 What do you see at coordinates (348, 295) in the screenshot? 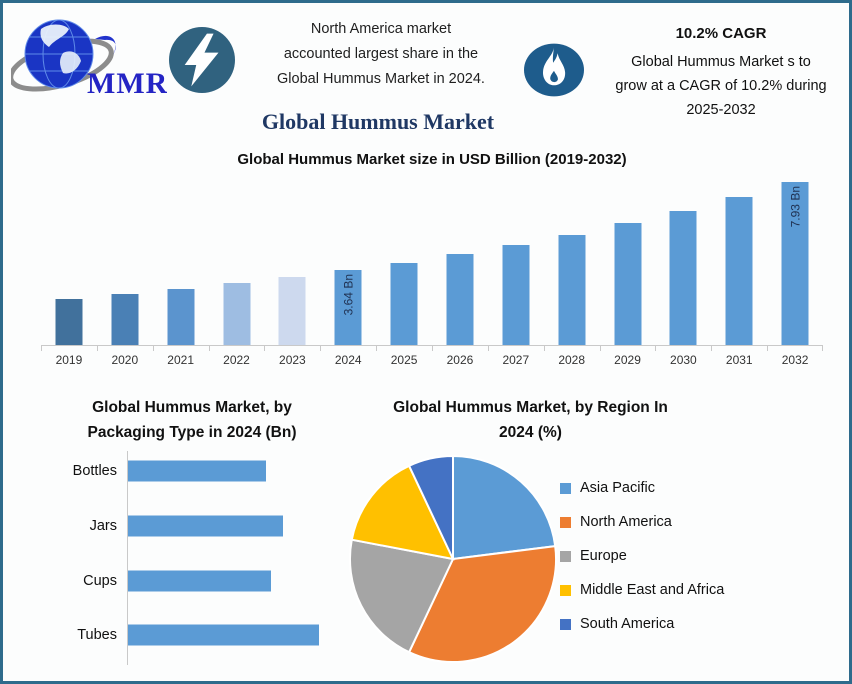
I see `bar-value-label: 3.64 Bn` at bounding box center [348, 295].